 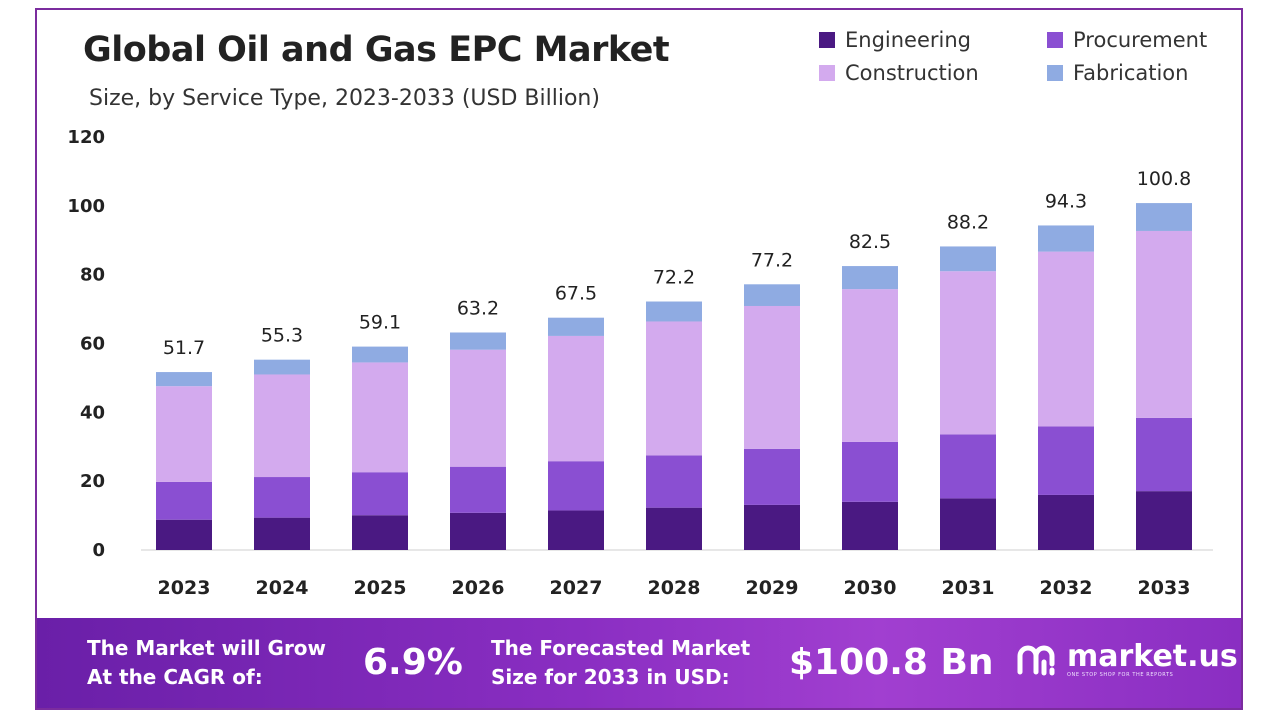 I want to click on bar-group-2031: 88.2, so click(x=968, y=380).